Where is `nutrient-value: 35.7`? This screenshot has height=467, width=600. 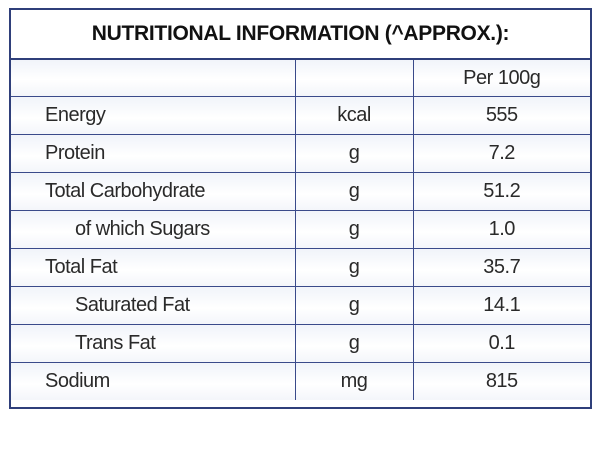
nutrient-value: 35.7 is located at coordinates (501, 267).